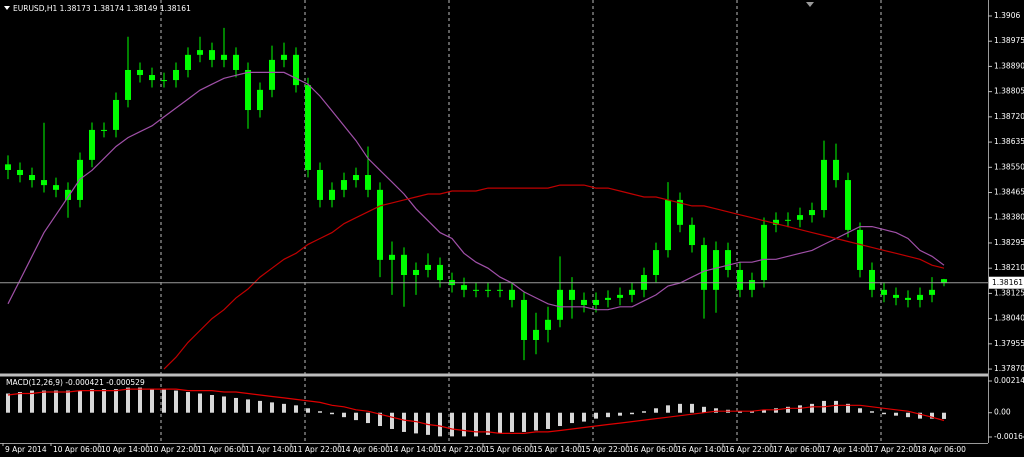 The image size is (1024, 457). What do you see at coordinates (810, 4) in the screenshot?
I see `shift-marker` at bounding box center [810, 4].